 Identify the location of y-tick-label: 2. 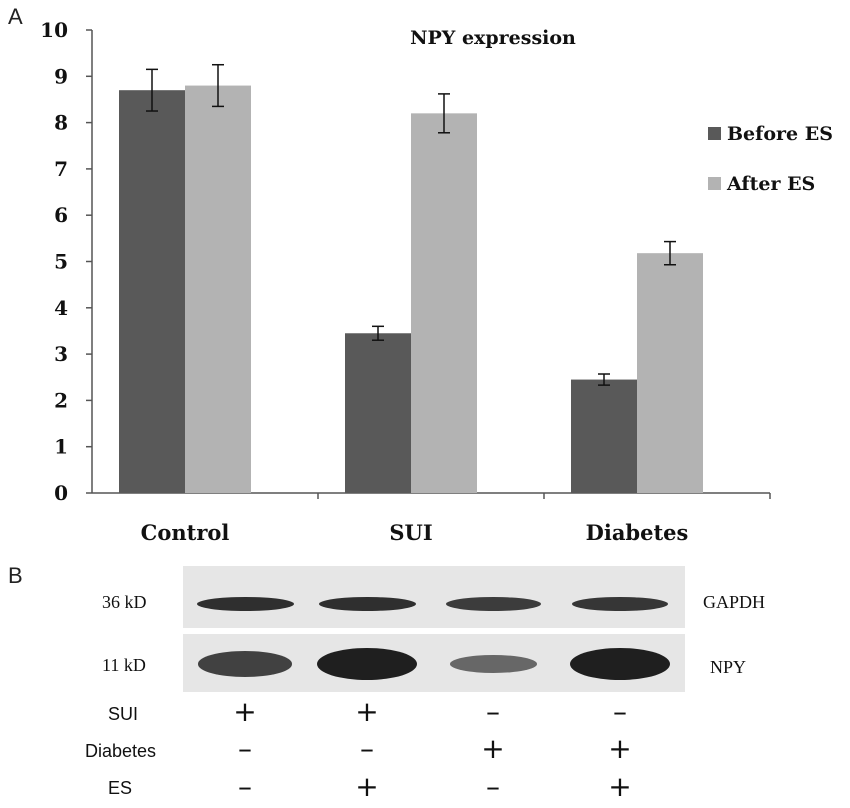
(61, 400).